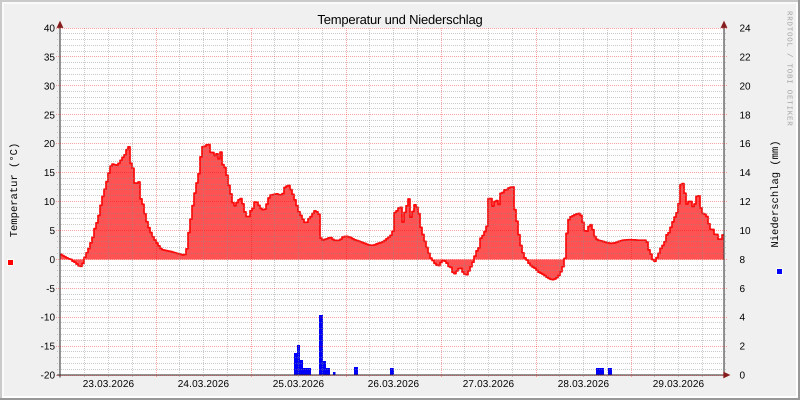 Image resolution: width=800 pixels, height=400 pixels. What do you see at coordinates (746, 115) in the screenshot?
I see `svg-text: 18` at bounding box center [746, 115].